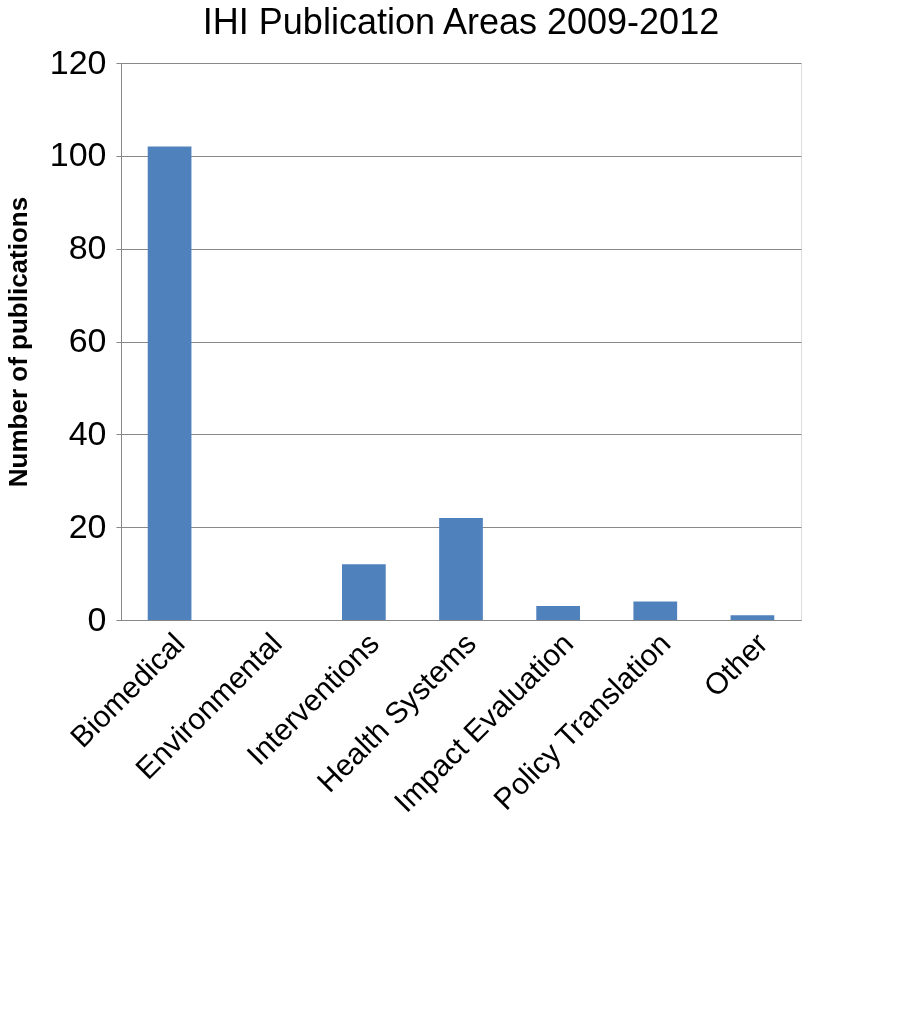 The width and height of the screenshot is (923, 1020). Describe the element at coordinates (17, 342) in the screenshot. I see `y-axis-title: Number of publications` at that location.